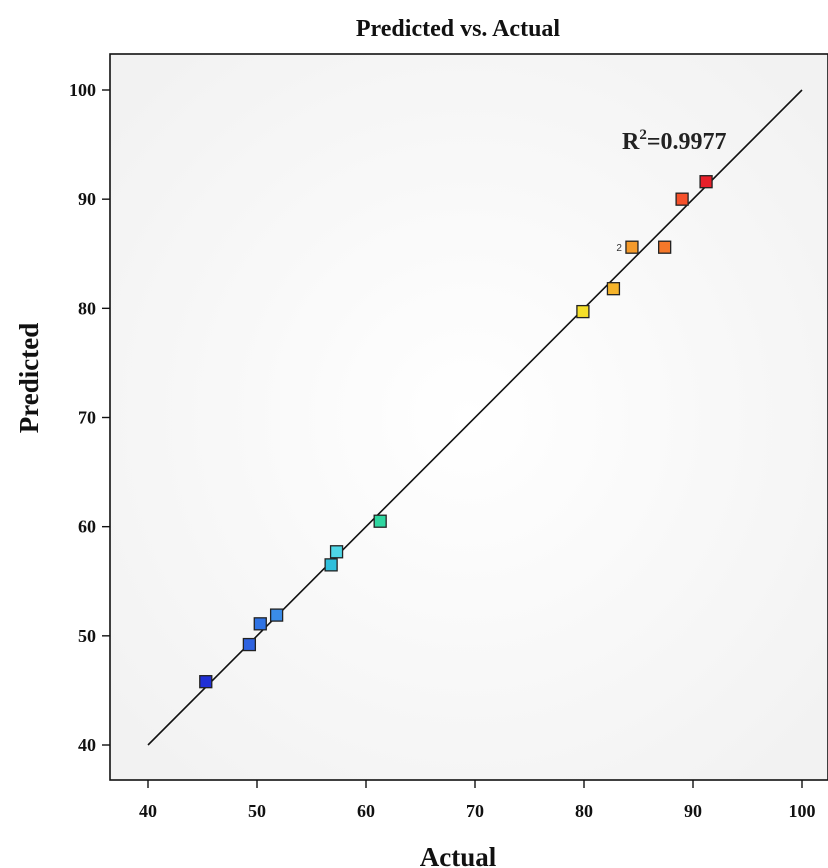 This screenshot has width=828, height=868. Describe the element at coordinates (257, 811) in the screenshot. I see `x-tick-label: 50` at that location.